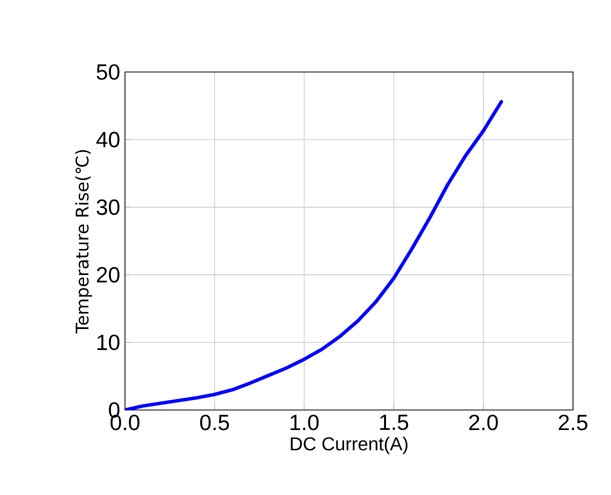 This screenshot has height=495, width=611. Describe the element at coordinates (108, 140) in the screenshot. I see `y-tick-label: 40` at that location.